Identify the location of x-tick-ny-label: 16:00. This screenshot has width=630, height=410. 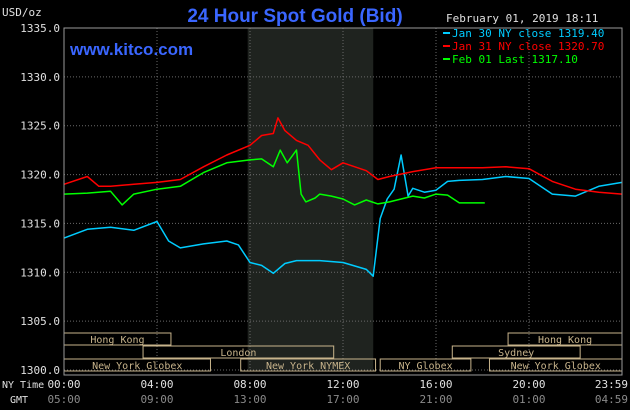
(435, 384).